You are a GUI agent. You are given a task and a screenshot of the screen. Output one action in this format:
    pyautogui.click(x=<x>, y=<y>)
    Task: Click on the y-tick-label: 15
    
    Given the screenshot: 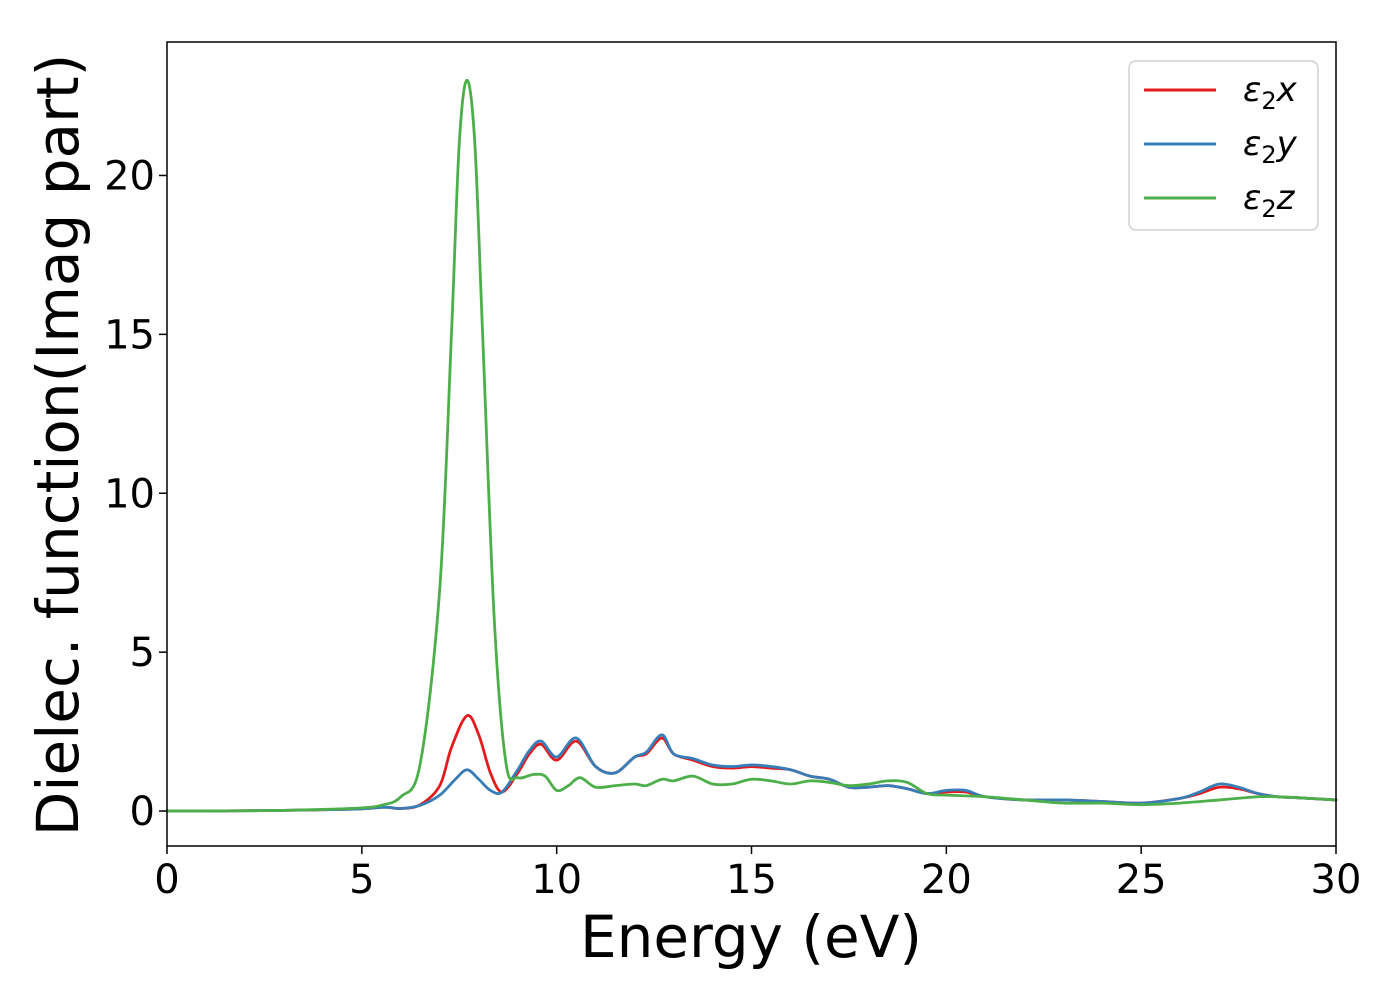 What is the action you would take?
    pyautogui.click(x=129, y=335)
    